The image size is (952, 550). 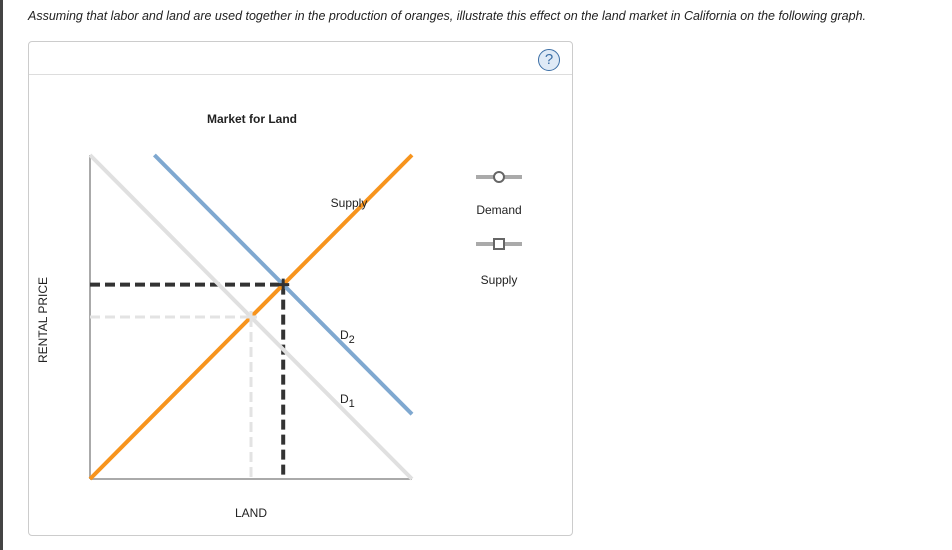 I want to click on header-divider, so click(x=300, y=74).